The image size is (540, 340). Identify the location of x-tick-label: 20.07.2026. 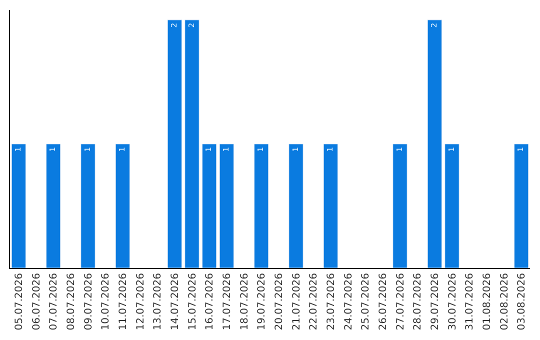
(279, 301).